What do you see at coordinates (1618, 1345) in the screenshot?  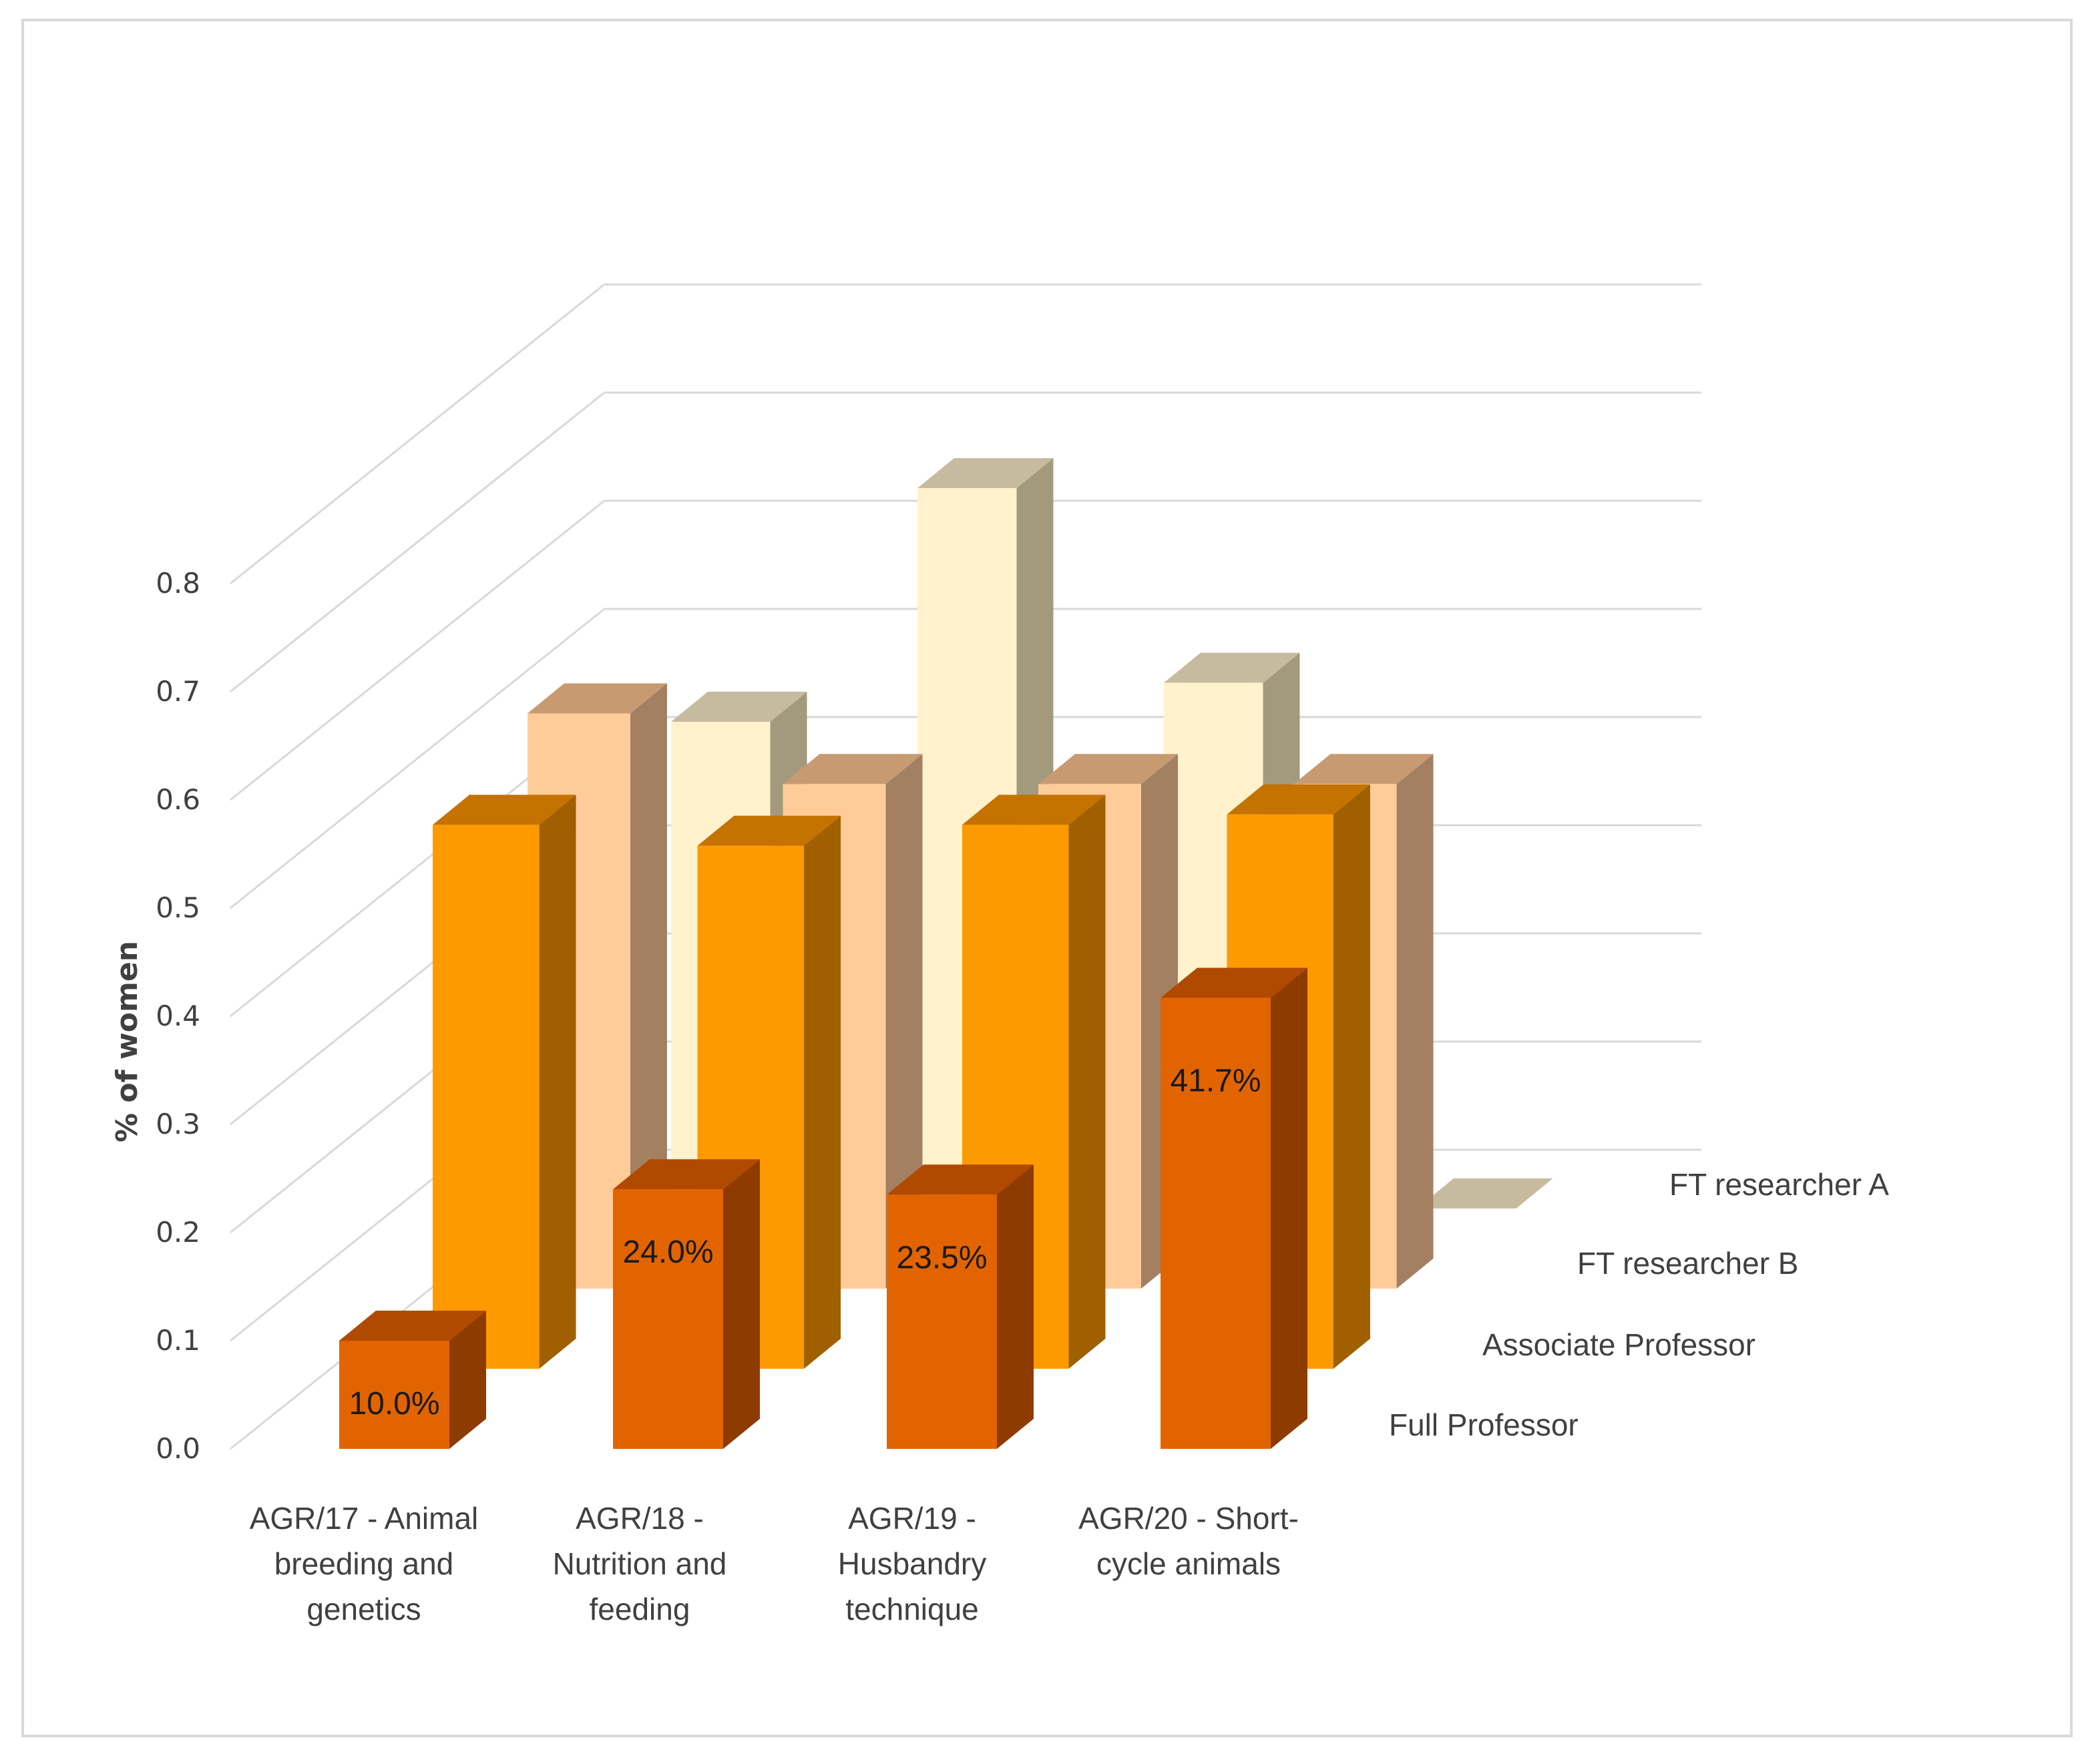 I see `series-label: Associate Professor` at bounding box center [1618, 1345].